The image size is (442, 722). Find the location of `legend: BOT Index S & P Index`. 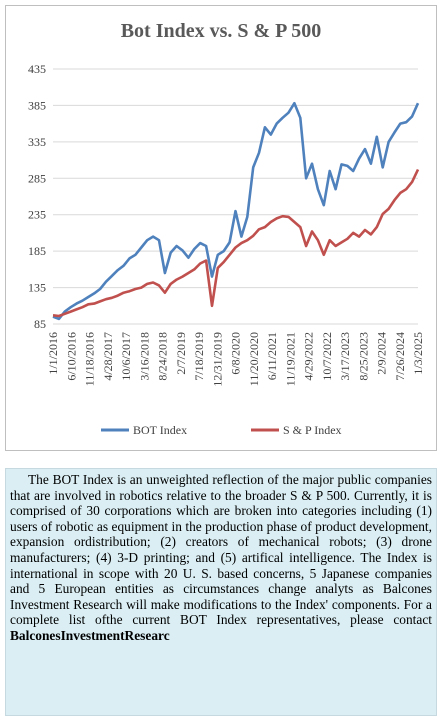

legend: BOT Index S & P Index is located at coordinates (221, 430).